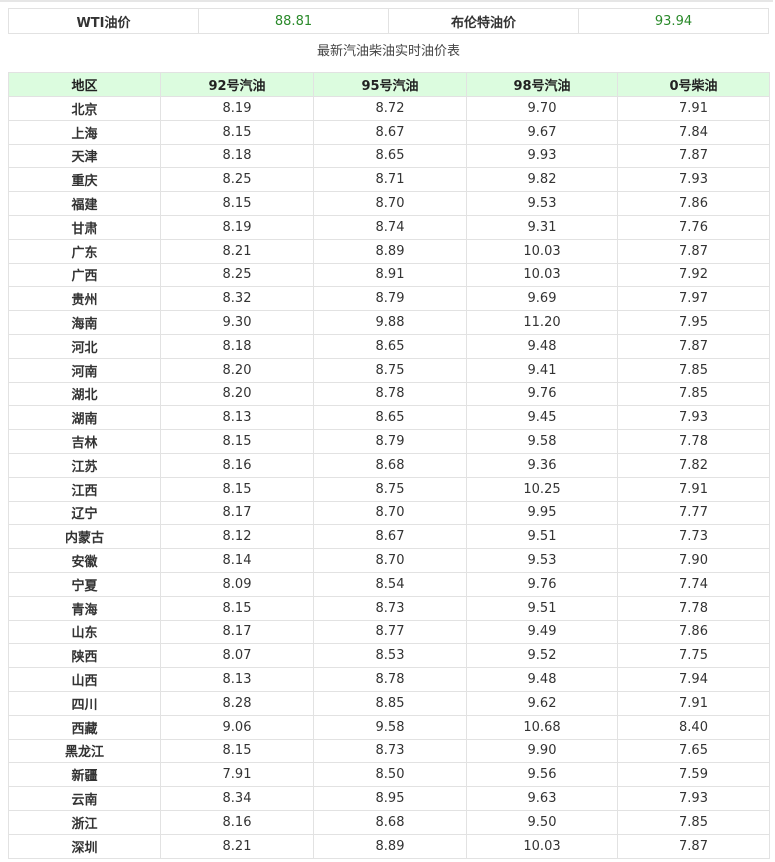 This screenshot has height=862, width=775. What do you see at coordinates (103, 21) in the screenshot?
I see `wti-label: WTI油价` at bounding box center [103, 21].